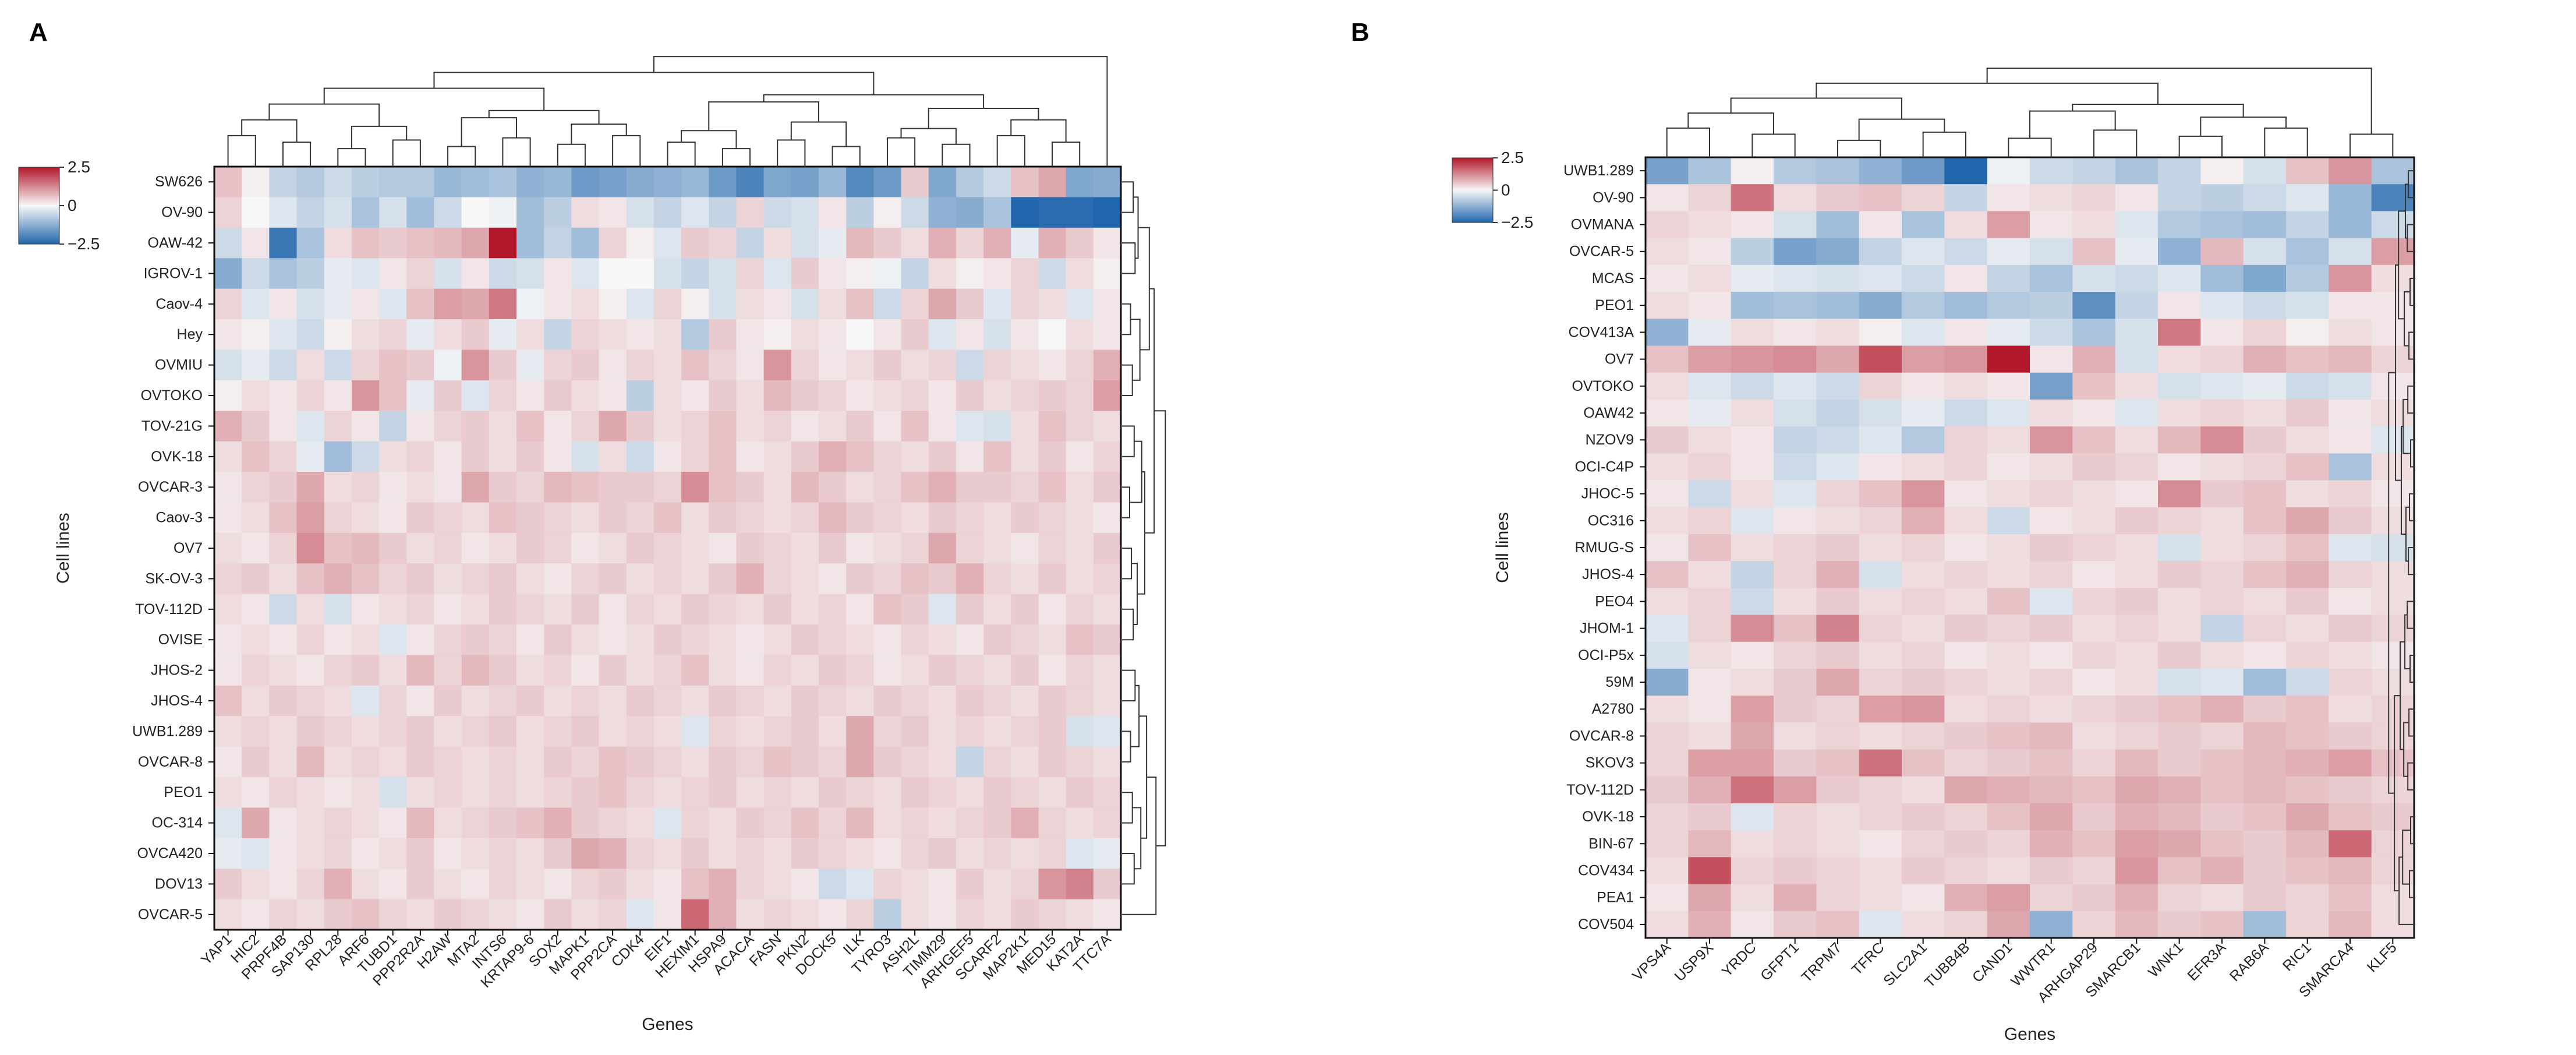 The width and height of the screenshot is (2576, 1055). What do you see at coordinates (84, 244) in the screenshot?
I see `colorbar-tick-label: −2.5` at bounding box center [84, 244].